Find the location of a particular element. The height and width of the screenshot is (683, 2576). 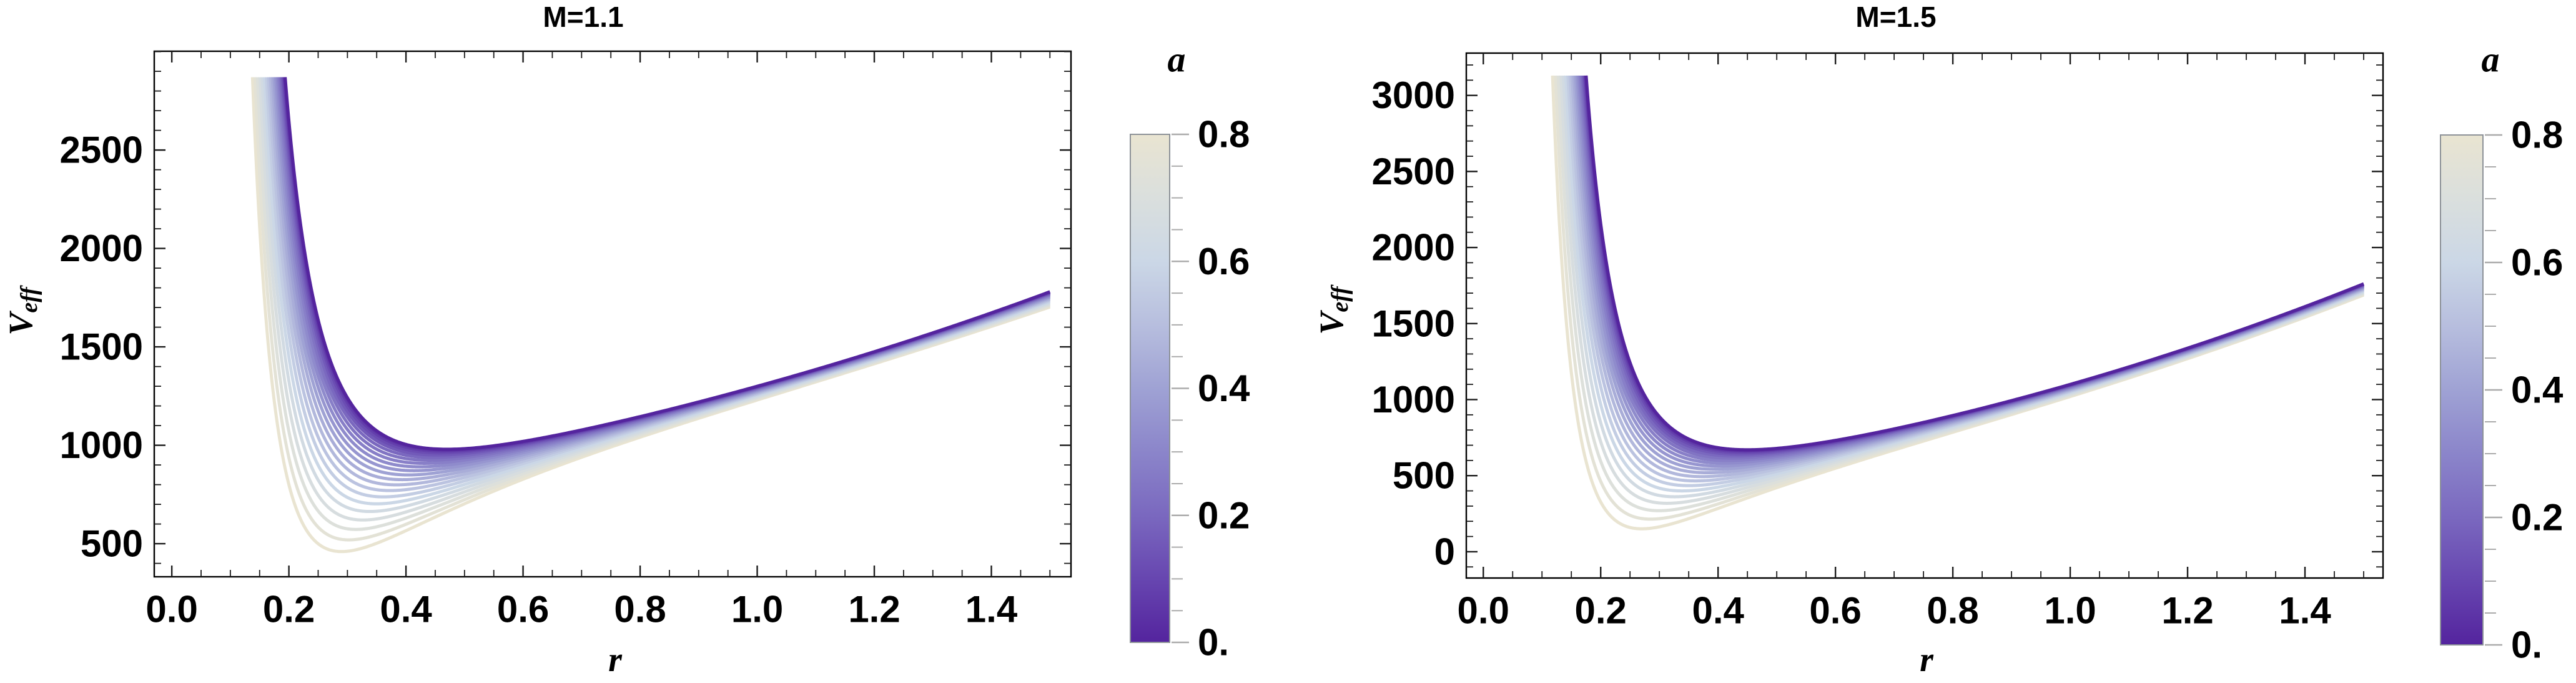

y-axis-label-left: Veff is located at coordinates (22, 311).